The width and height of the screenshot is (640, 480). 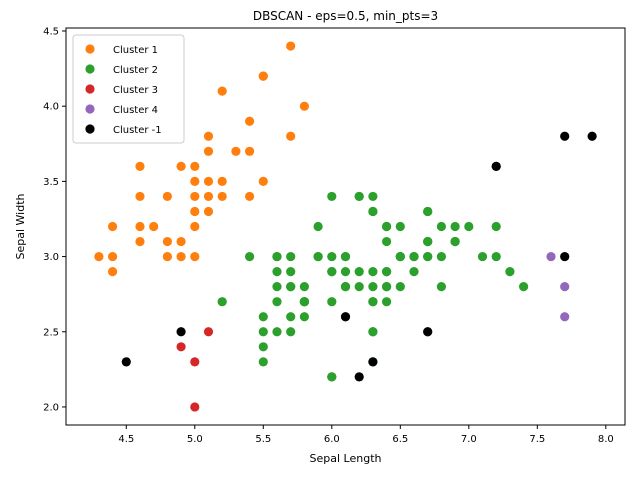 I want to click on y-tick-label: 4.5, so click(x=51, y=32).